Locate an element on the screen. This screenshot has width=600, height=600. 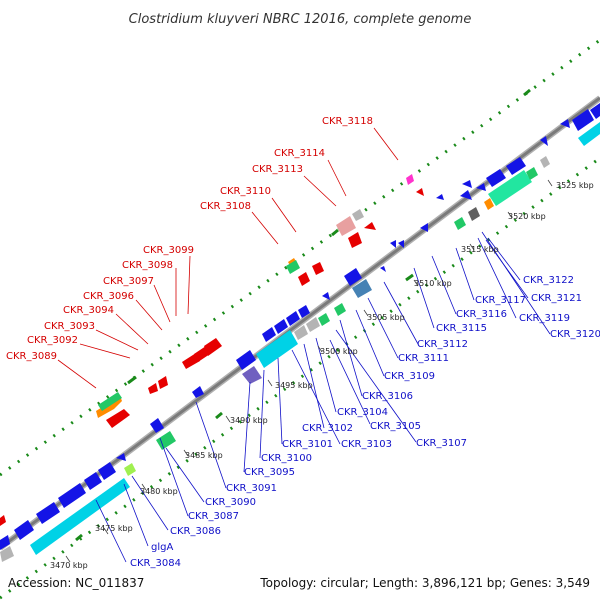
gene-blue-3116b is located at coordinates (440, 197).